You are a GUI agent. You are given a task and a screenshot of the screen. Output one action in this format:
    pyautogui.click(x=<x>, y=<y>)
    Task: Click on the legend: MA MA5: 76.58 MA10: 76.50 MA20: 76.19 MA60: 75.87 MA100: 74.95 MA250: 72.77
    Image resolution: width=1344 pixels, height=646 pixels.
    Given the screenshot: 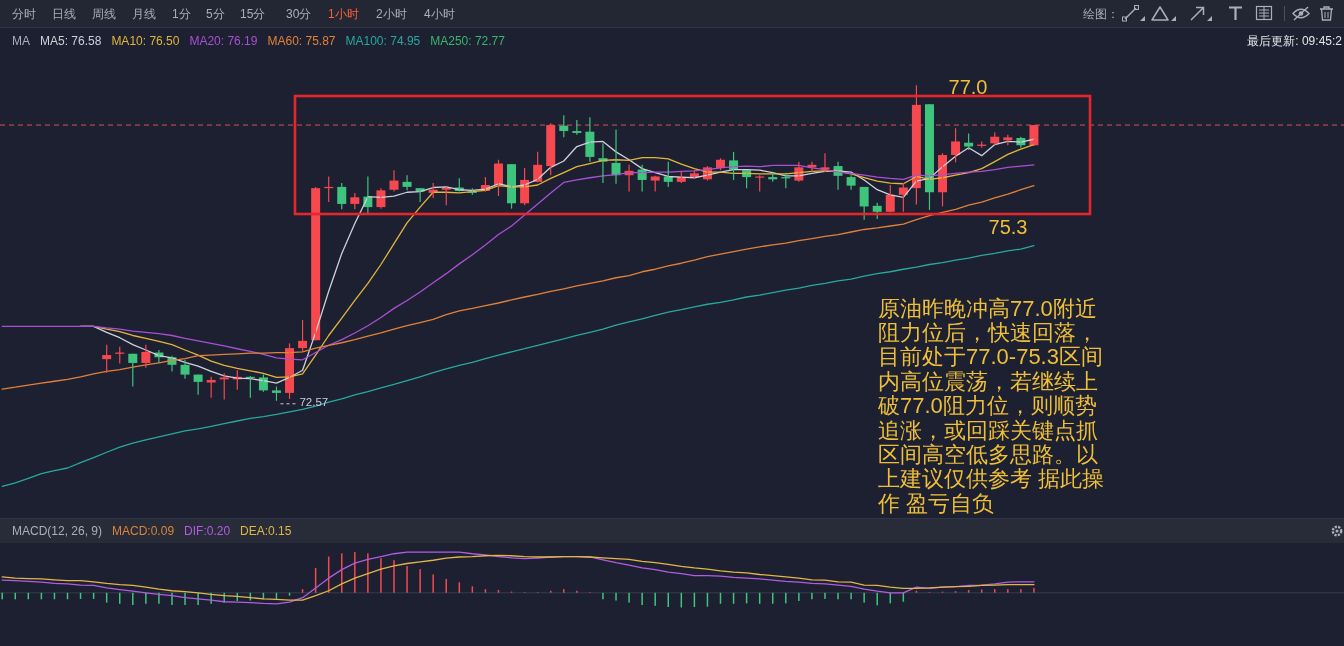 What is the action you would take?
    pyautogui.click(x=258, y=41)
    